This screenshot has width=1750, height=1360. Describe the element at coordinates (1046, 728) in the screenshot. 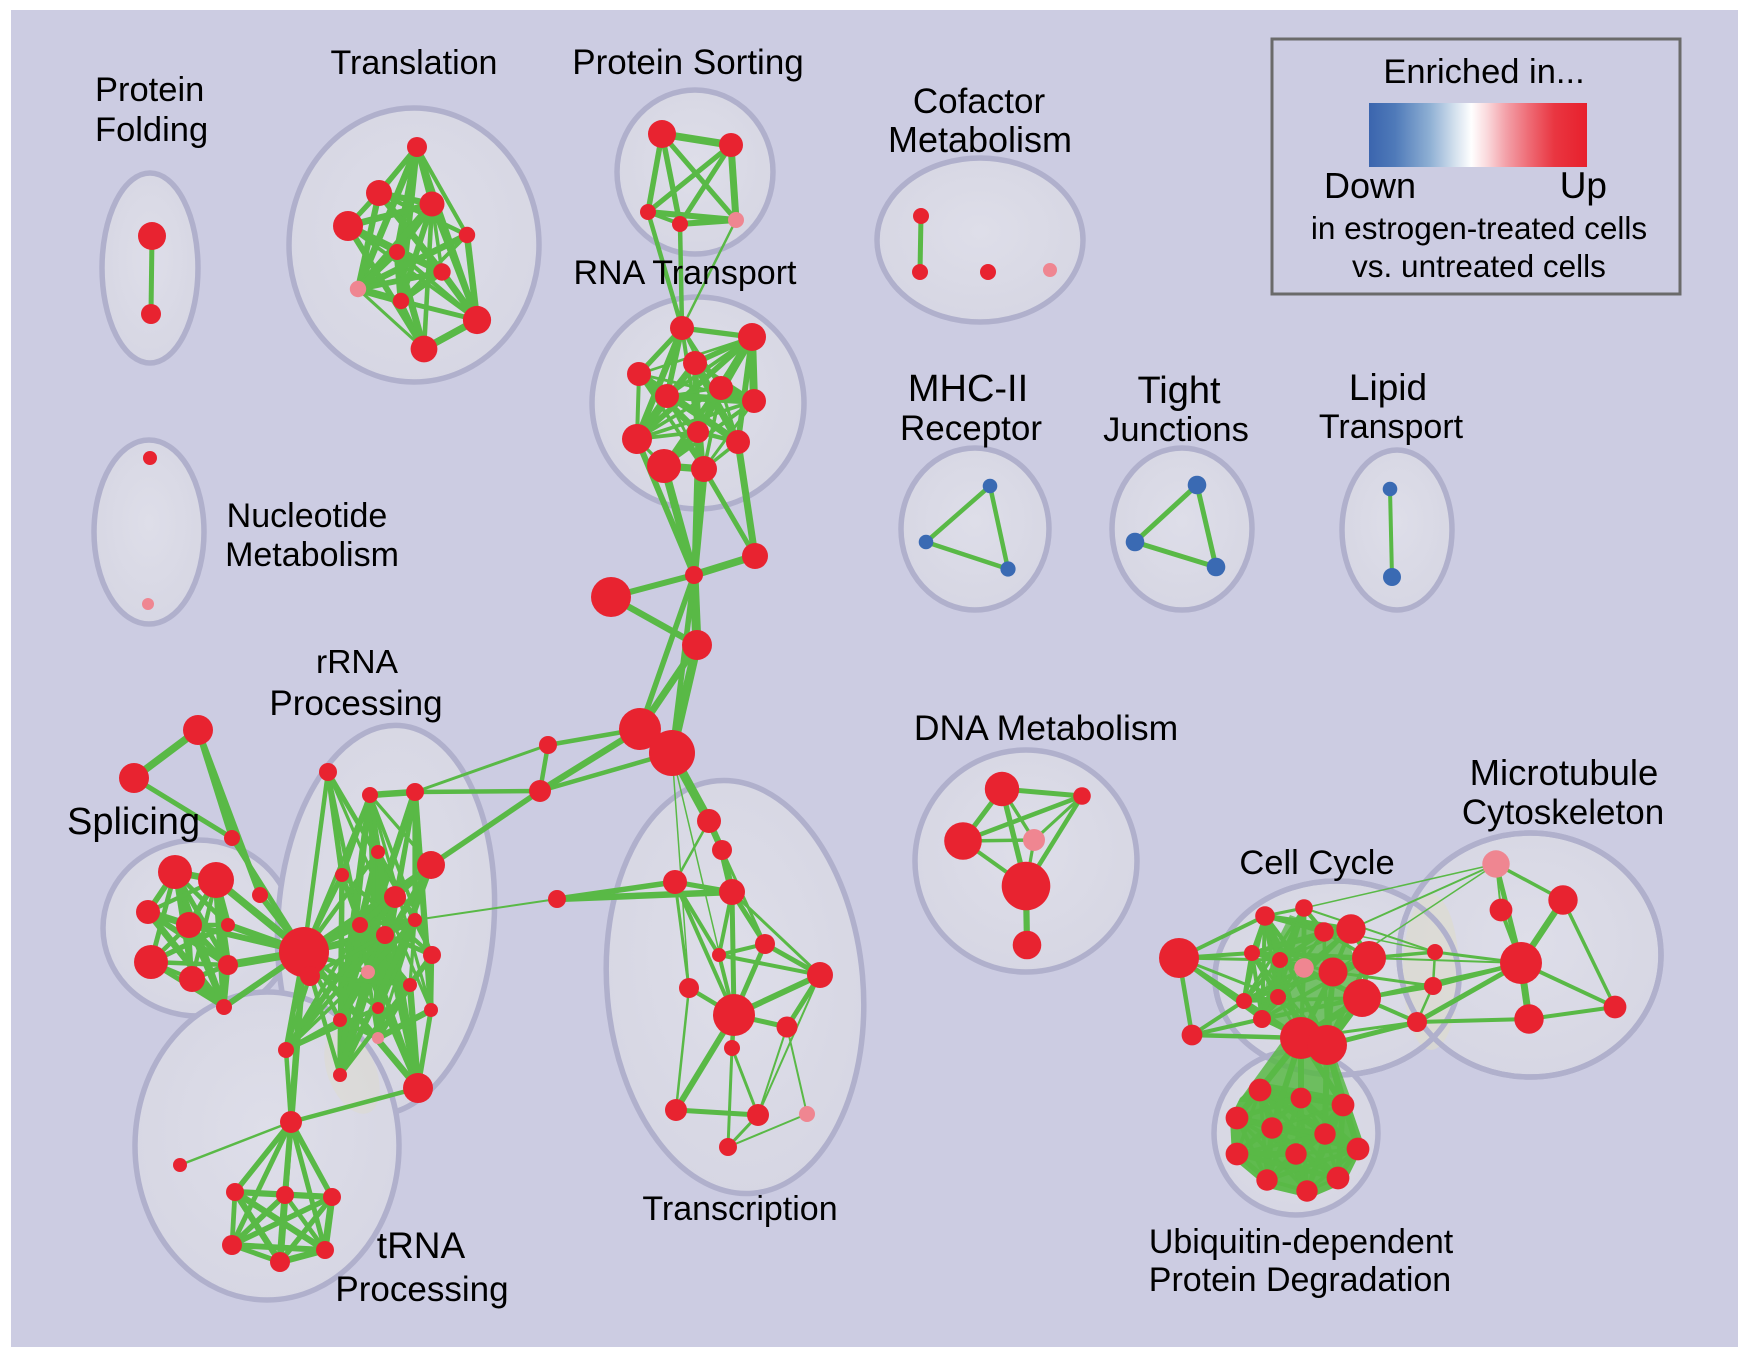

I see `svg-text: DNA Metabolism` at that location.